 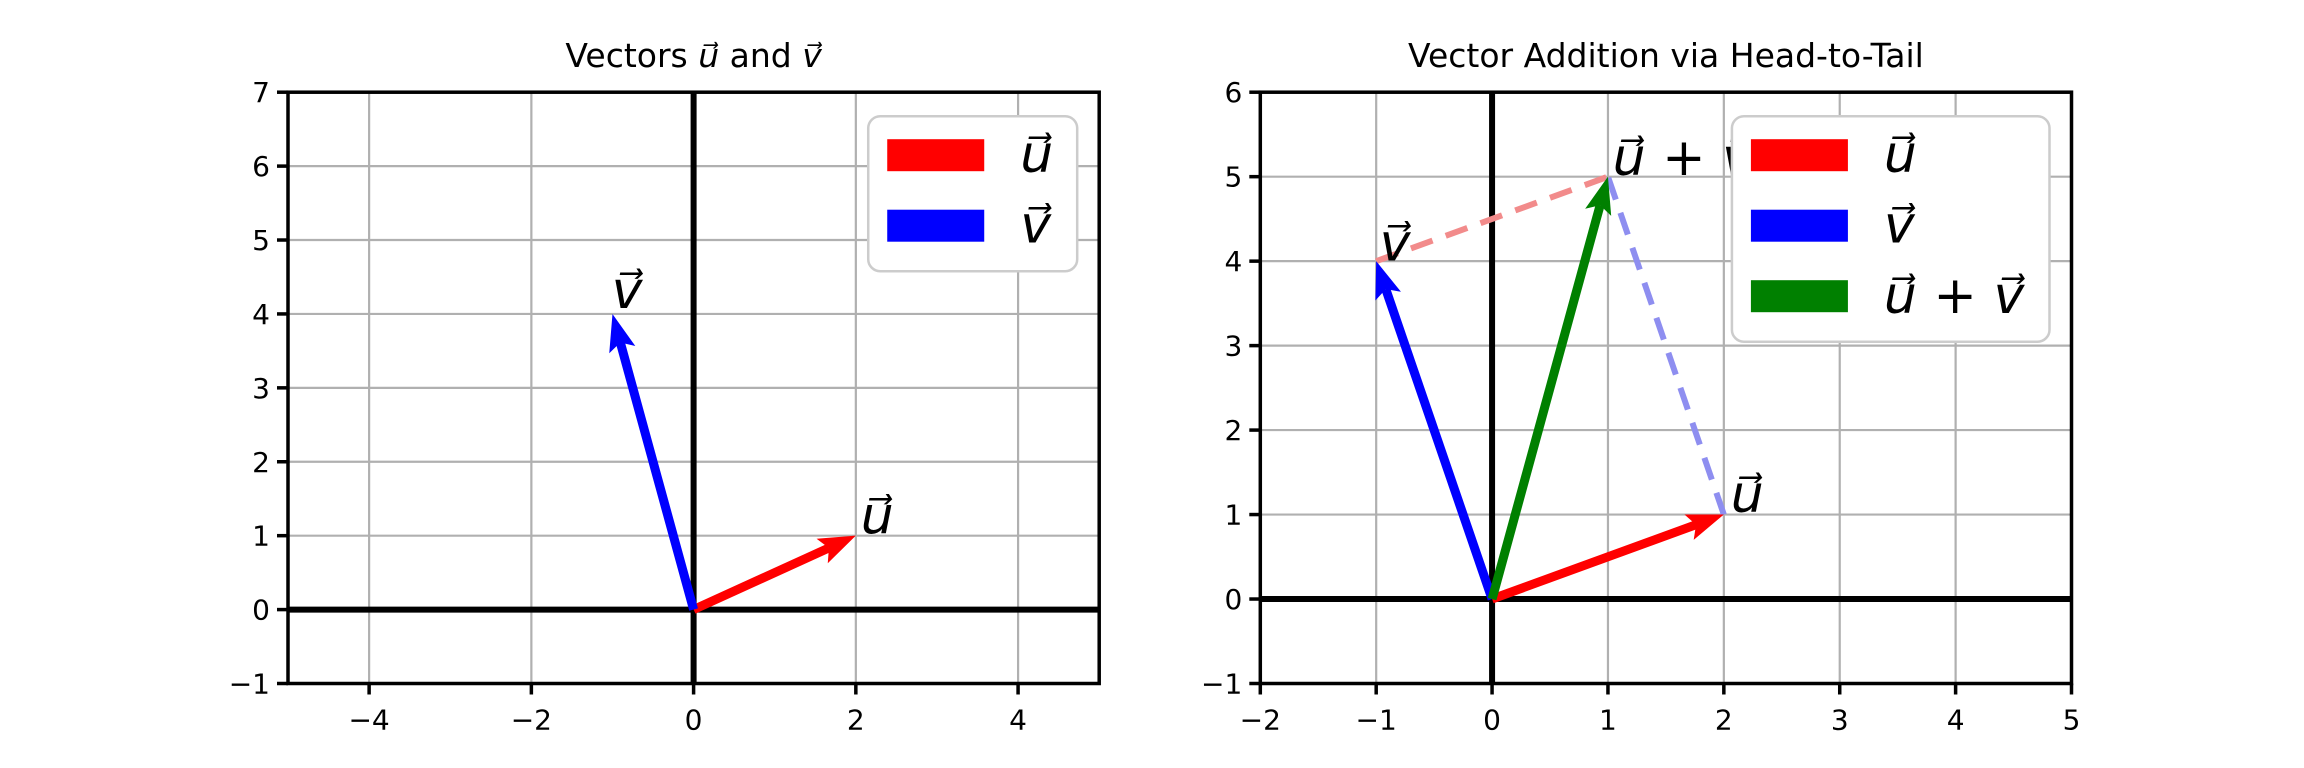 What do you see at coordinates (261, 92) in the screenshot?
I see `y-tick-label: 7` at bounding box center [261, 92].